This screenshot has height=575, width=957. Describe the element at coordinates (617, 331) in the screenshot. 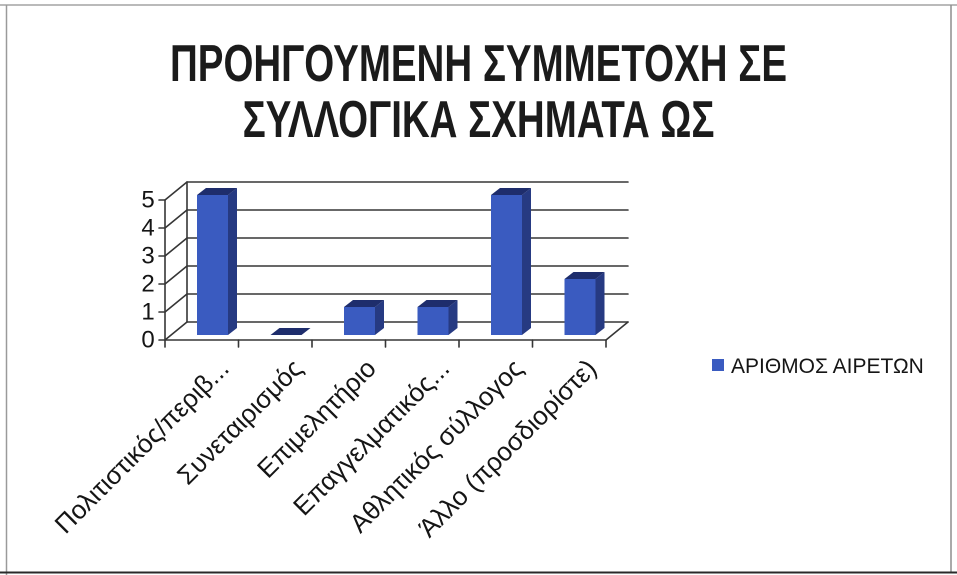

I see `floor-right-edge` at that location.